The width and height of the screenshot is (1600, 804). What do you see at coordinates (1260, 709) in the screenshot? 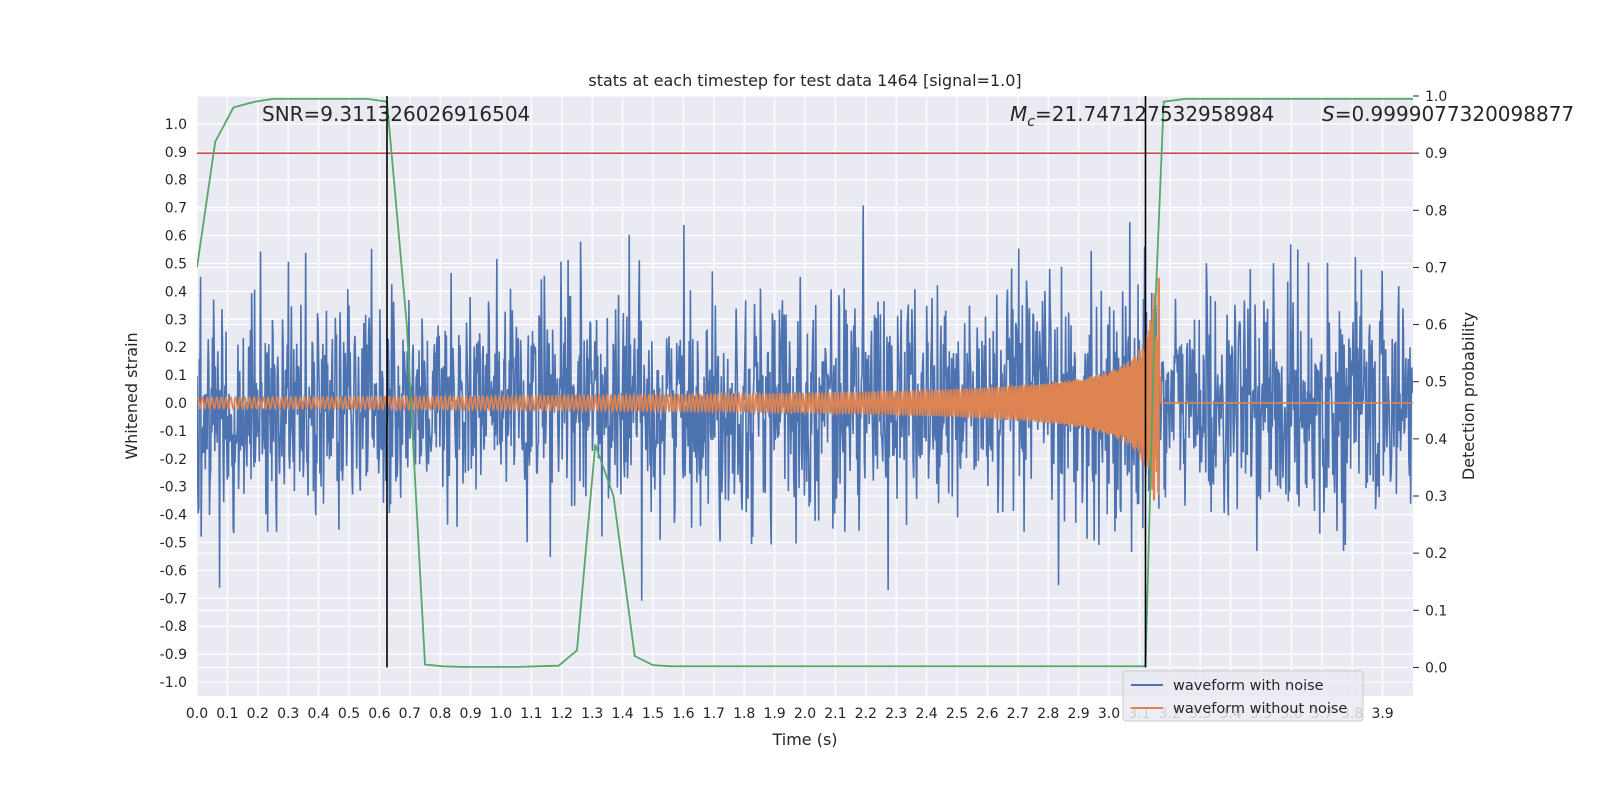
I see `legend-label-clean: waveform without noise` at bounding box center [1260, 709].